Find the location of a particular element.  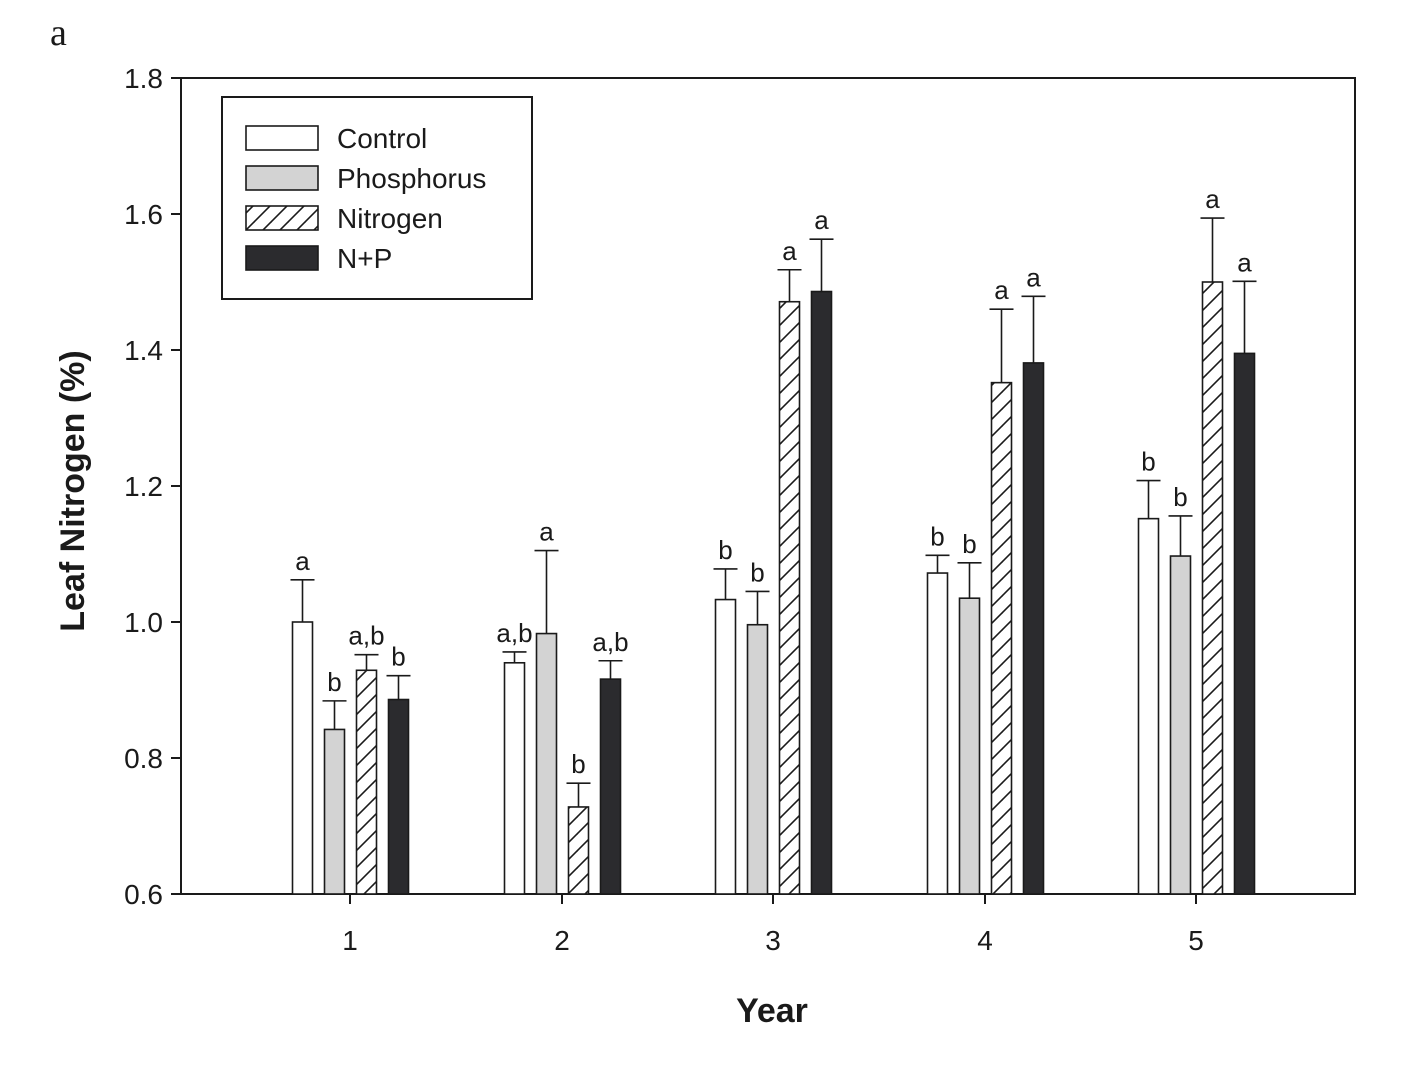

legend: Control Phosphorus Nitrogen N+P is located at coordinates (377, 198).